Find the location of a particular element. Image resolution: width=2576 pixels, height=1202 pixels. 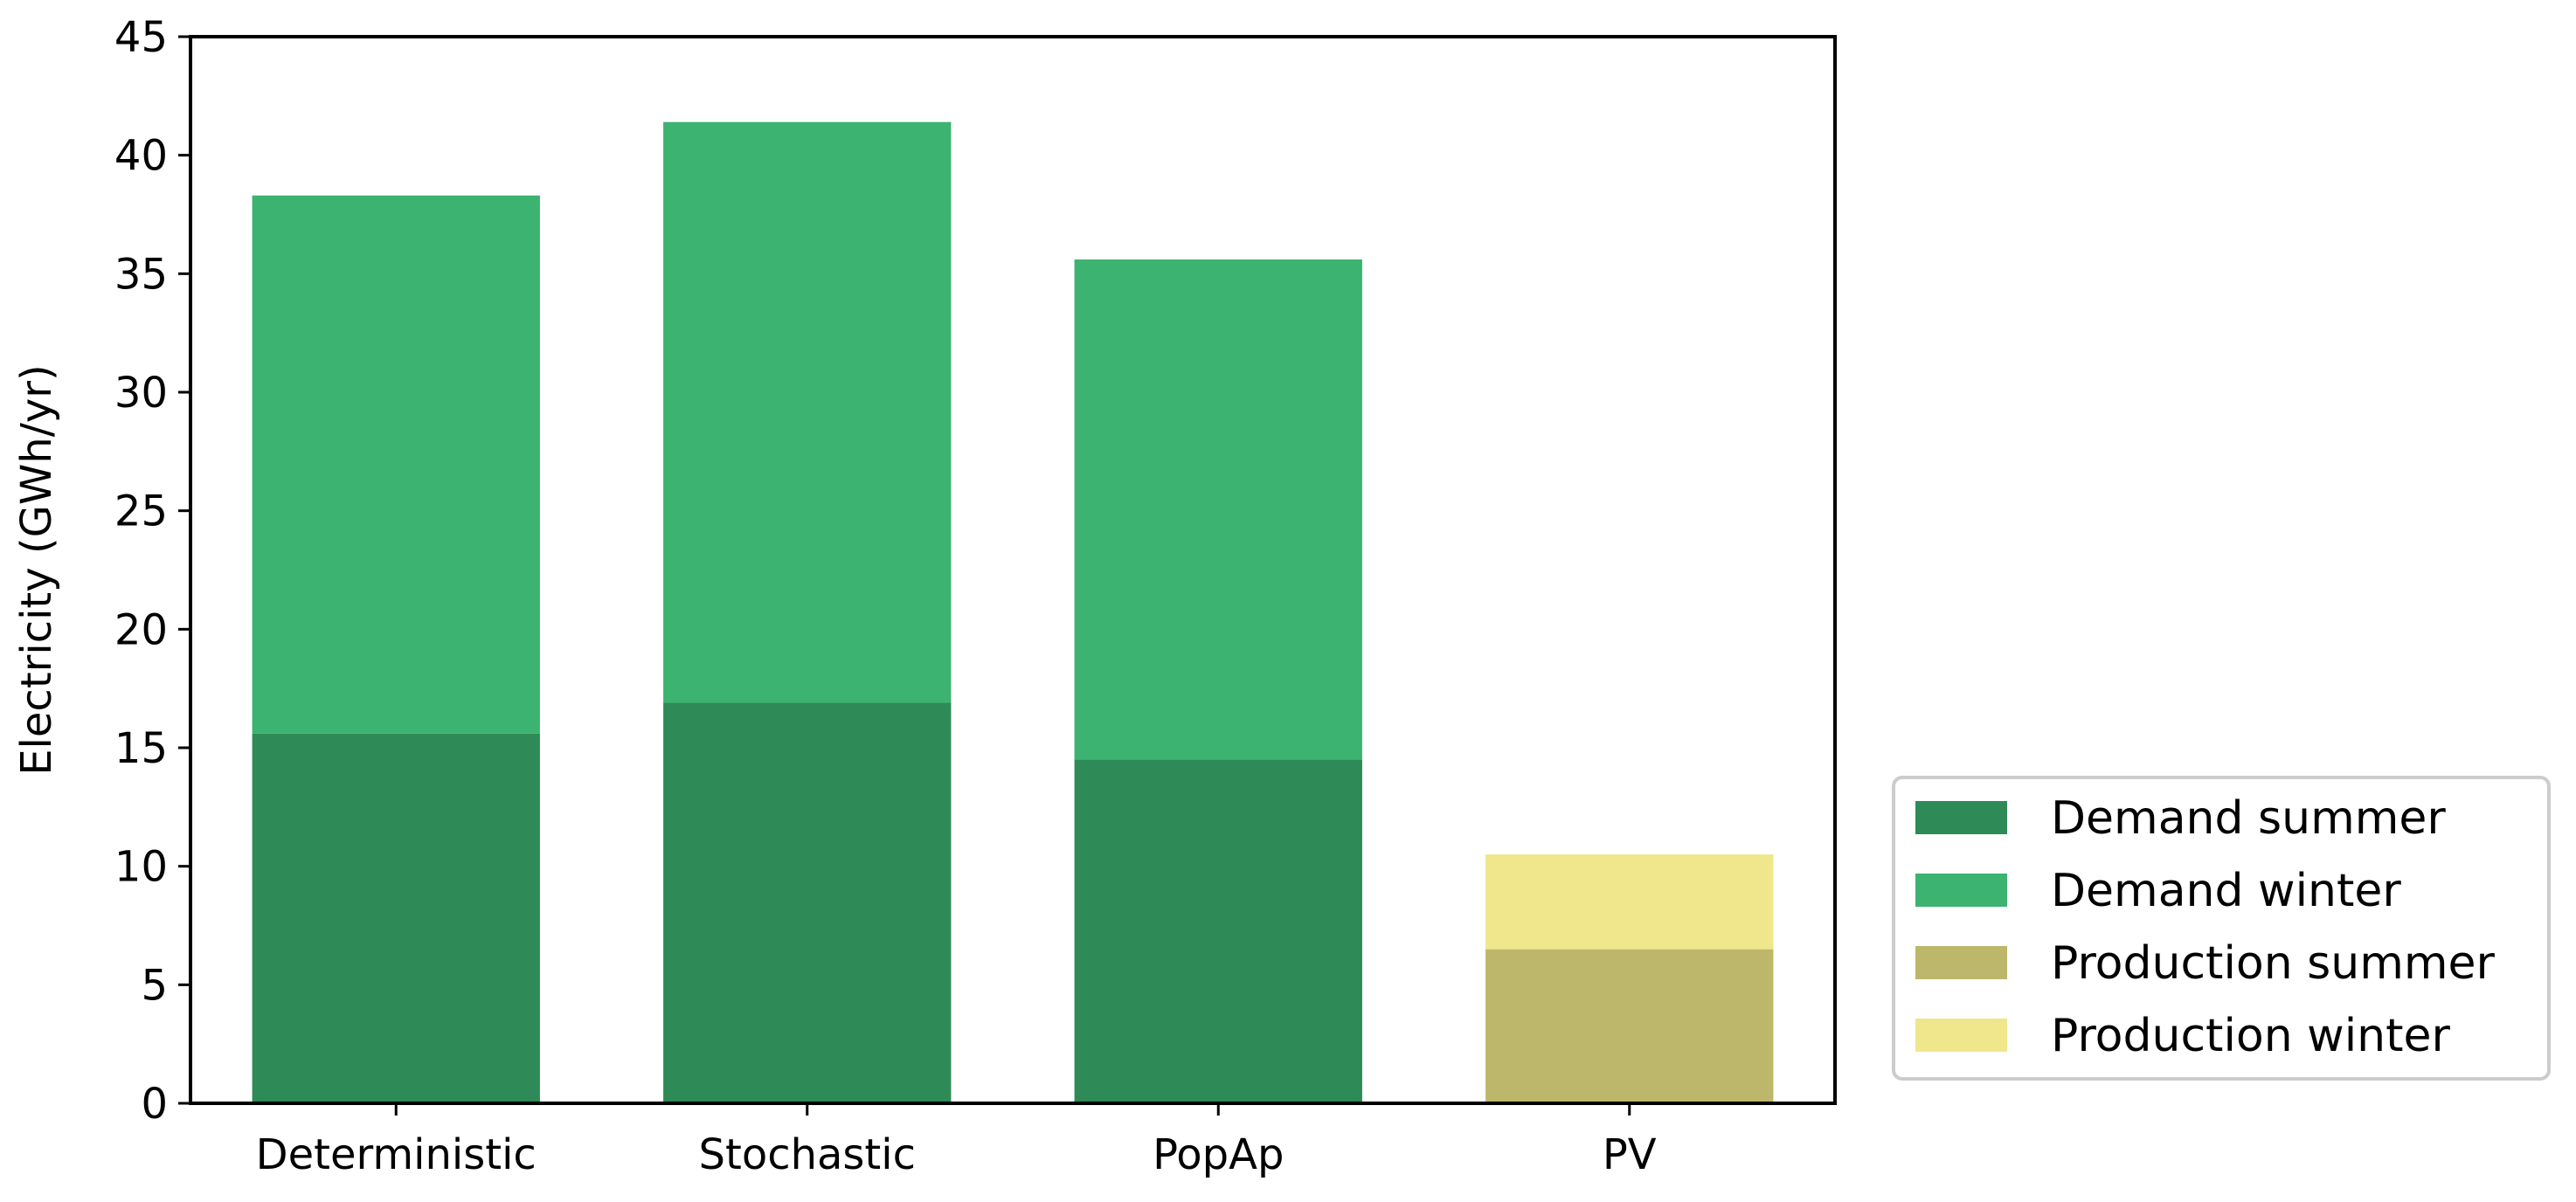

y-tick-label: 5 is located at coordinates (154, 986).